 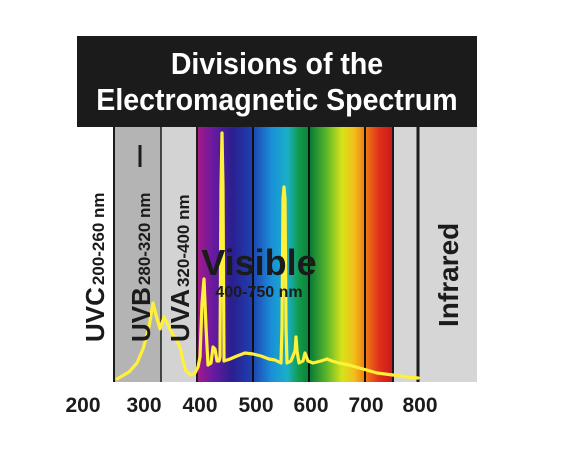 I want to click on svg-text:UVA320-400 nm: UVA 320-400 nm, so click(x=180, y=268).